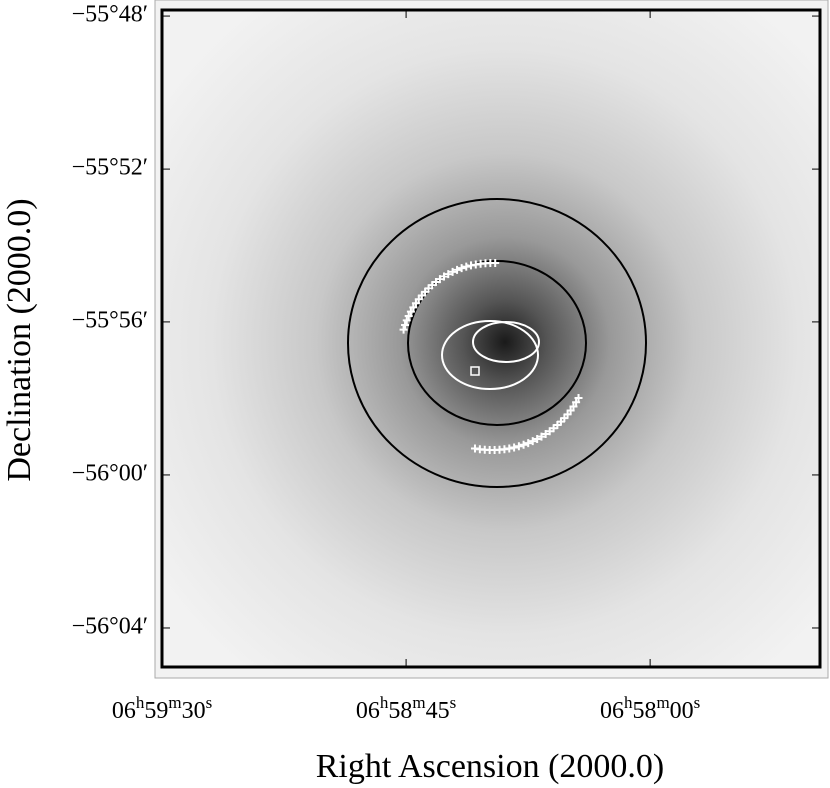  I want to click on x-tick-label: 06h58m45s, so click(406, 708).